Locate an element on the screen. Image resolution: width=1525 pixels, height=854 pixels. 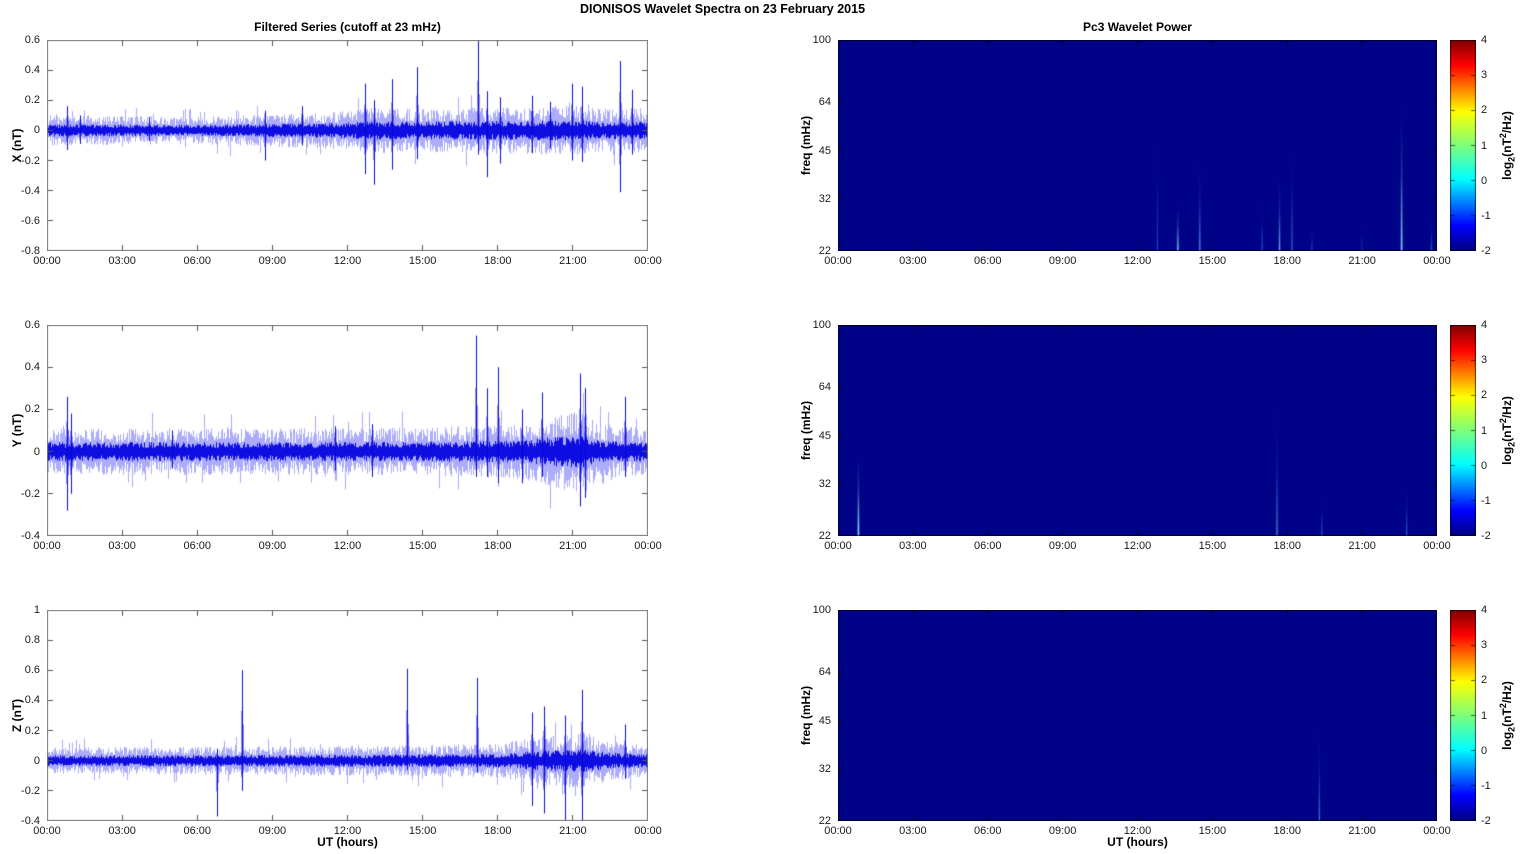
freq-axis-label-top: freq (mHz) is located at coordinates (806, 145).